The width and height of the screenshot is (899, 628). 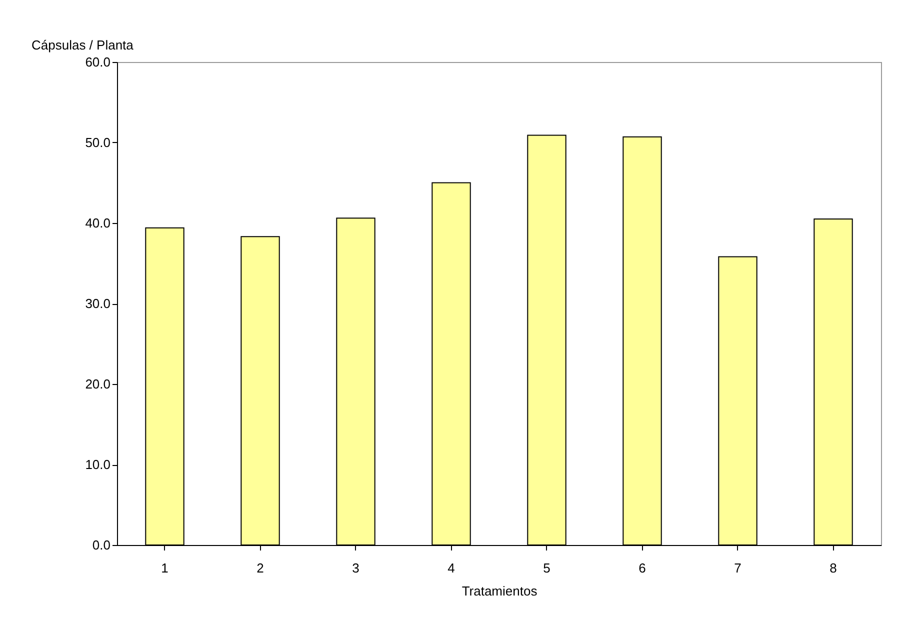 I want to click on x-tick-label: 2, so click(x=260, y=568).